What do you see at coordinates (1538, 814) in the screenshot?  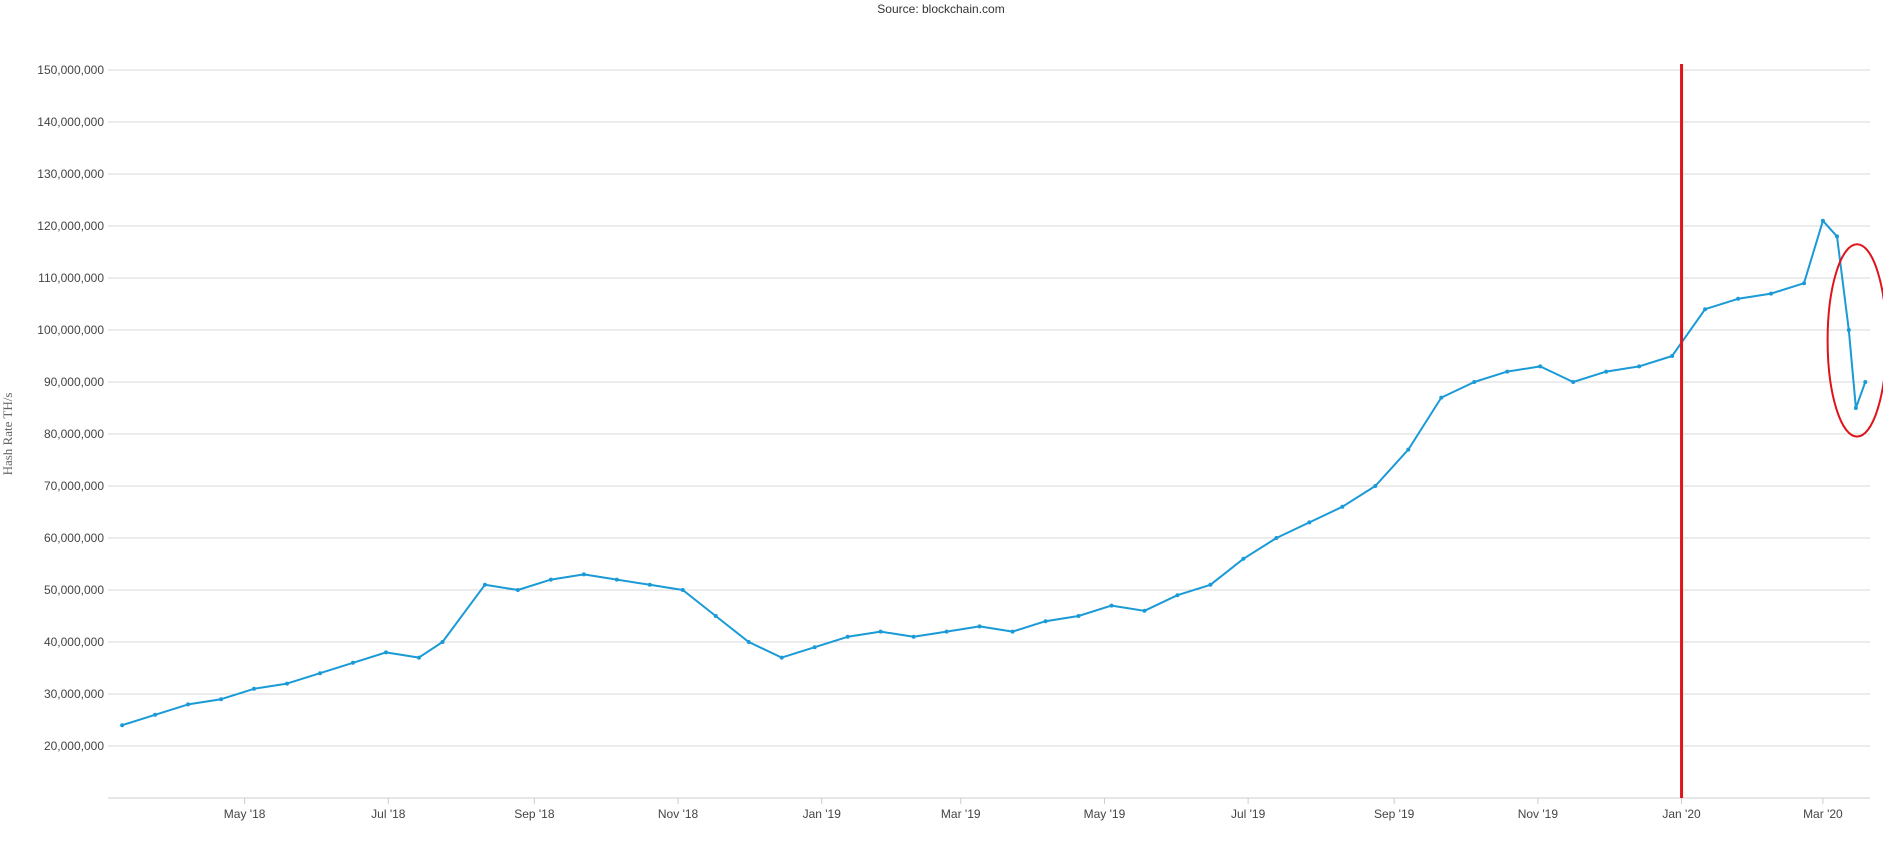 I see `x-tick-label: Nov '19` at bounding box center [1538, 814].